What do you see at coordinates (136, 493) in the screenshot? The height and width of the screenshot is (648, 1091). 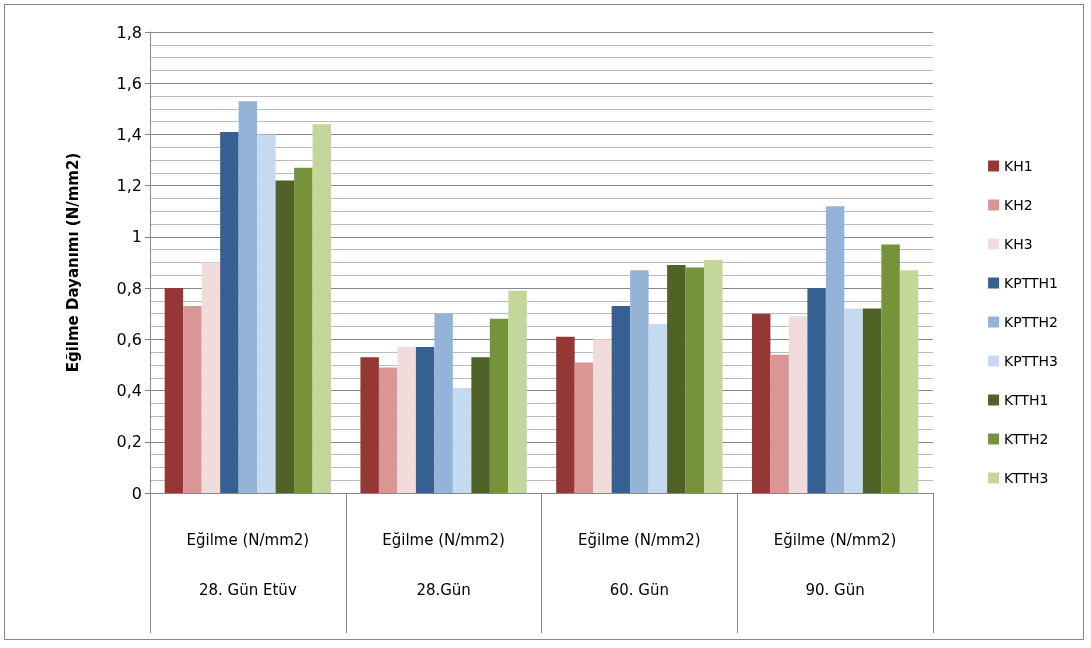 I see `y-tick-label: 0` at bounding box center [136, 493].